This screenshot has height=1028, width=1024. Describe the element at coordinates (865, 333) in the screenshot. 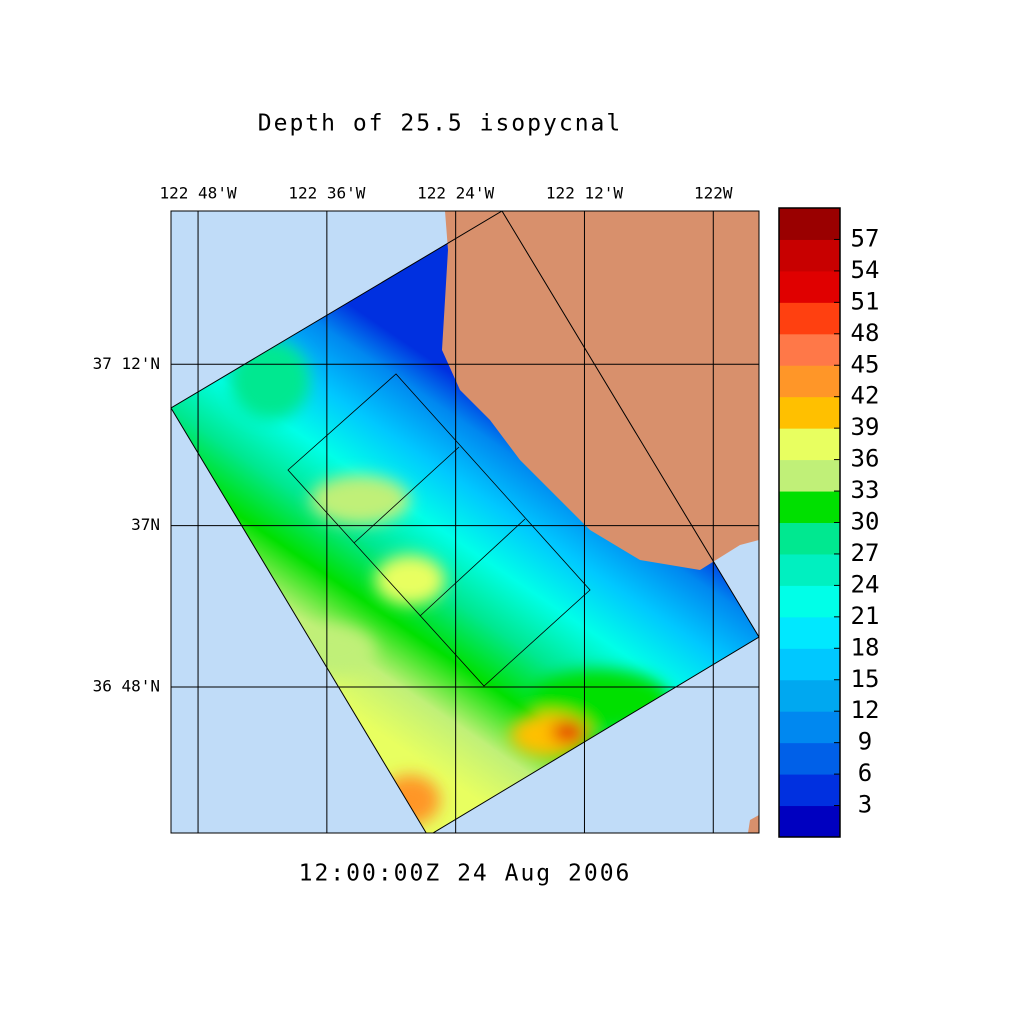

I see `colorbar-label: 48` at that location.